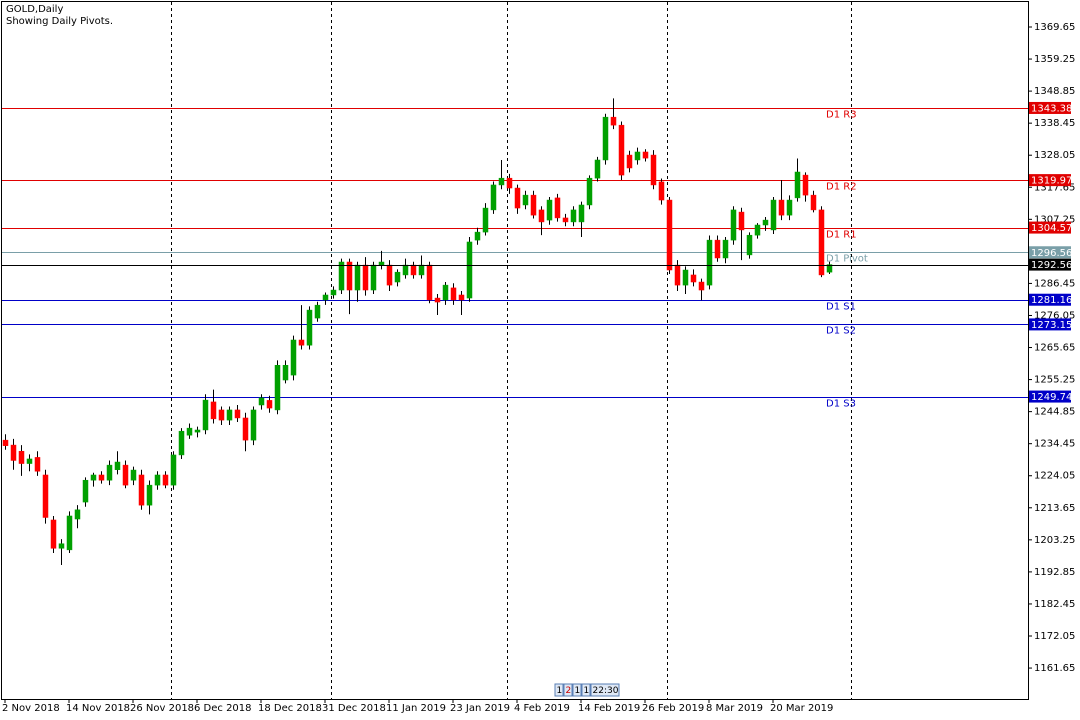 This screenshot has width=1080, height=720. Describe the element at coordinates (1054, 636) in the screenshot. I see `y-tick-label: 1172.05` at that location.